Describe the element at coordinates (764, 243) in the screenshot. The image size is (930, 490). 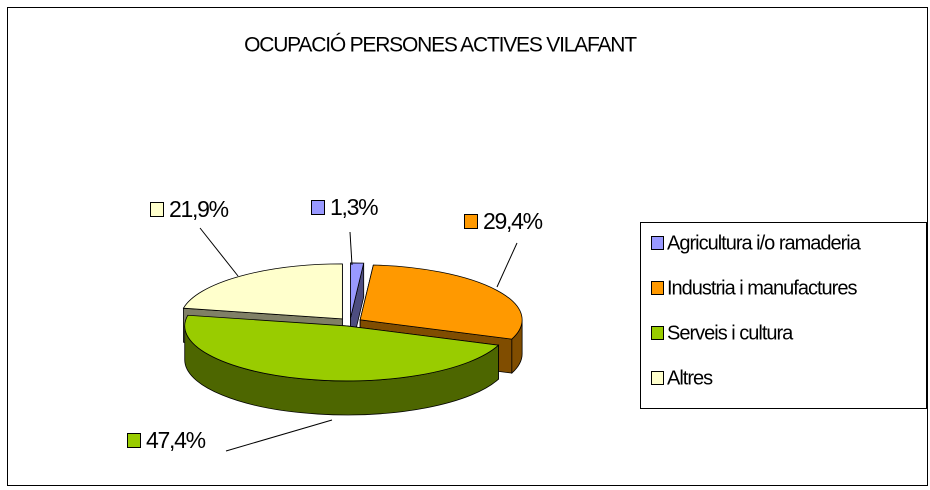
I see `legend-label: Agricultura i/o ramaderia` at that location.